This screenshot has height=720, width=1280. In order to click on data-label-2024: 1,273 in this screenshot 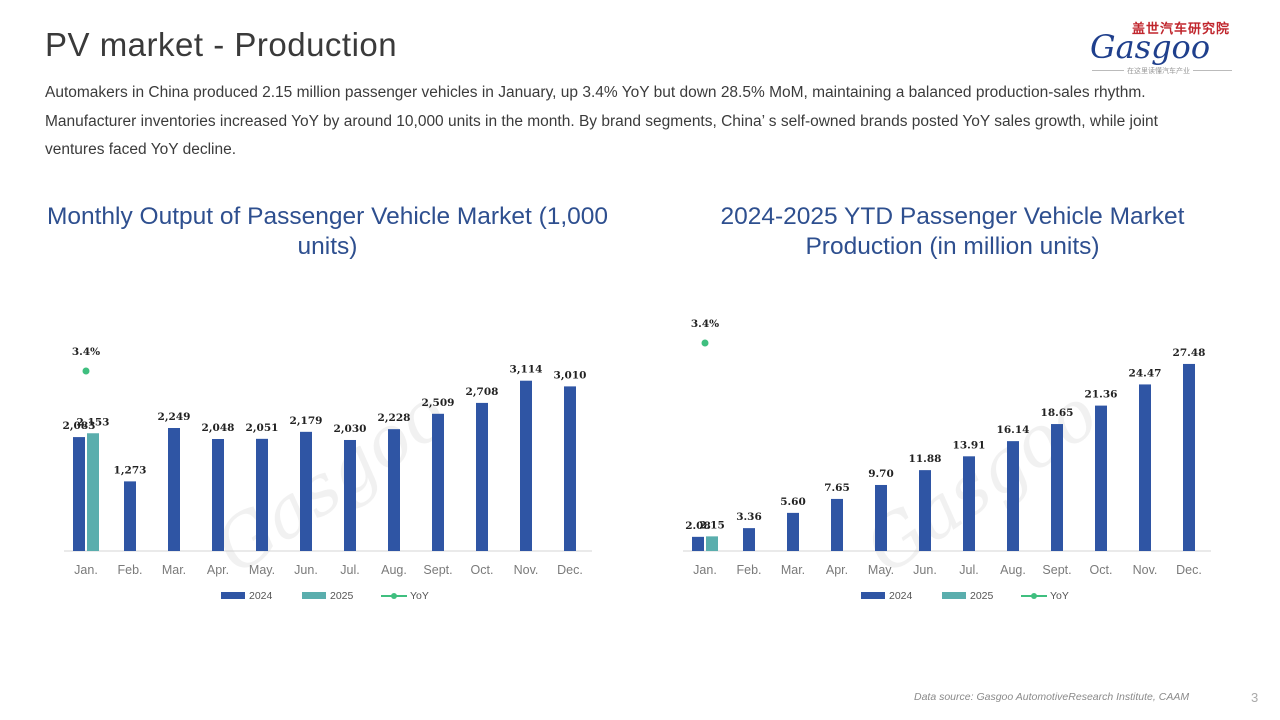, I will do `click(130, 470)`.